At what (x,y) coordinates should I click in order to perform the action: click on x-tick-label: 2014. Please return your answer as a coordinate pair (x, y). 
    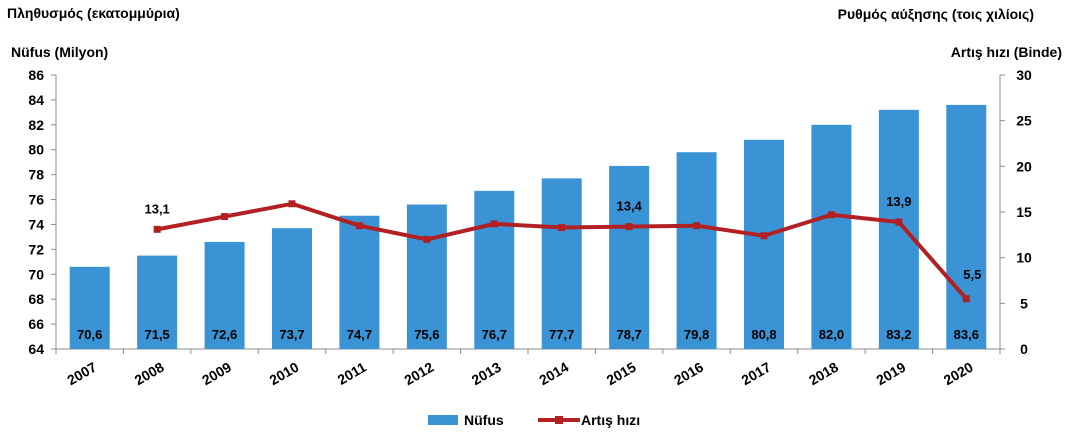
    Looking at the image, I should click on (553, 374).